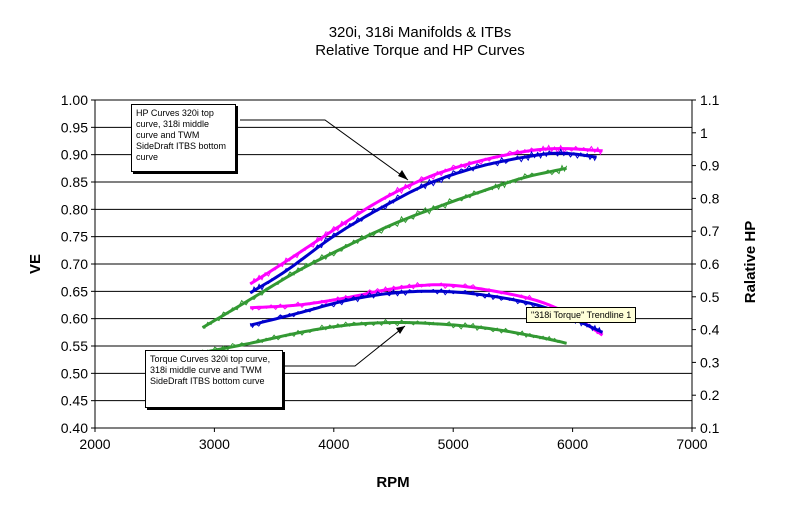  I want to click on y2-tick-label: 1, so click(704, 133).